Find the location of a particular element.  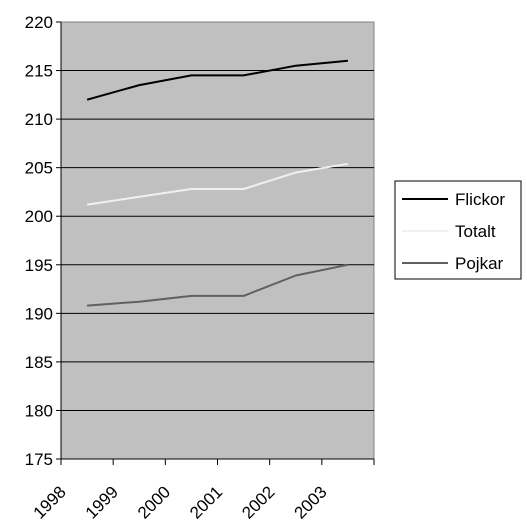

legend-label-pojkar: Pojkar is located at coordinates (479, 263).